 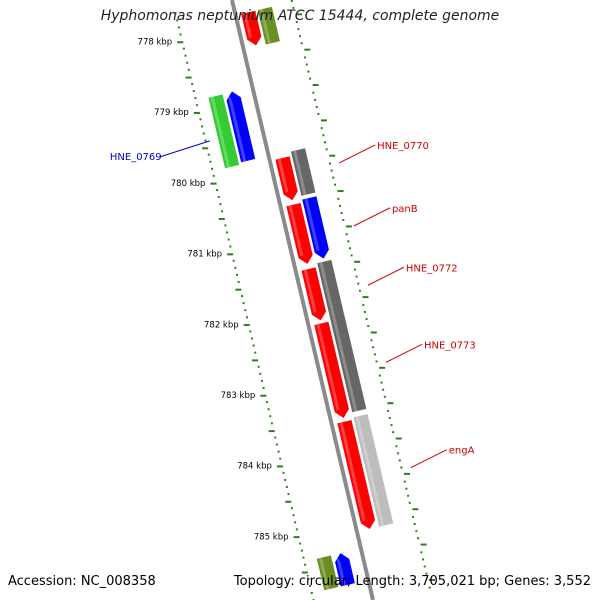 What do you see at coordinates (82, 581) in the screenshot?
I see `accession-text: Accession: NC_008358` at bounding box center [82, 581].